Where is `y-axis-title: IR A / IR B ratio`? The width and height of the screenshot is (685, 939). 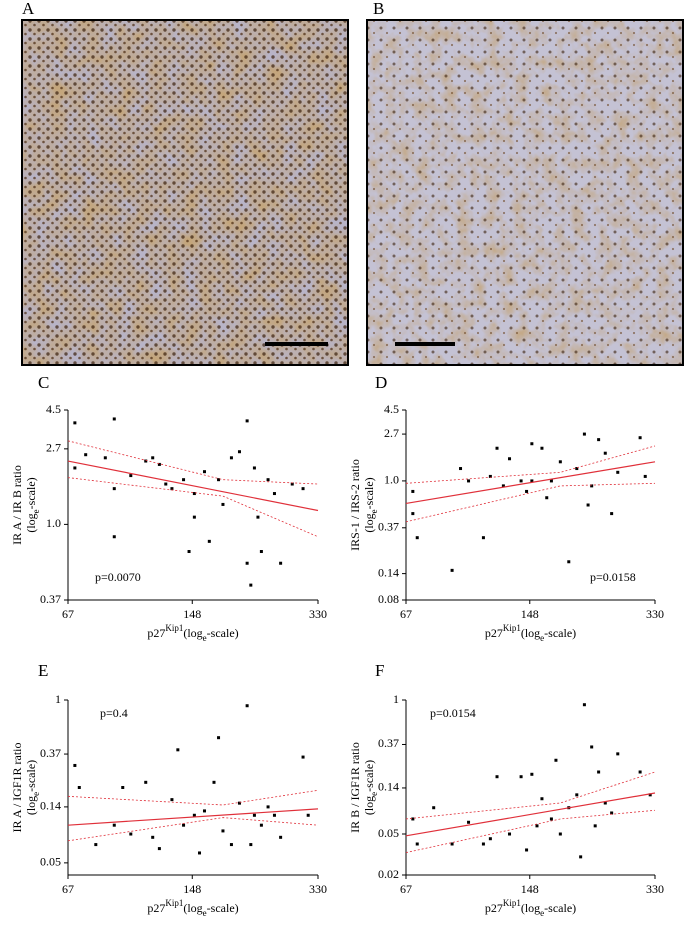 y-axis-title: IR A / IR B ratio is located at coordinates (17, 505).